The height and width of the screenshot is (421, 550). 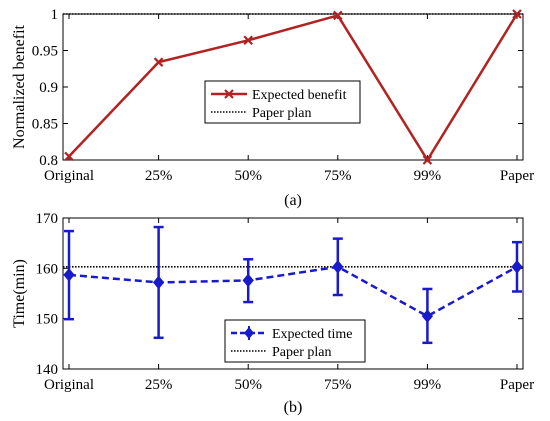 What do you see at coordinates (19, 293) in the screenshot?
I see `y-axis-label: Time(min)` at bounding box center [19, 293].